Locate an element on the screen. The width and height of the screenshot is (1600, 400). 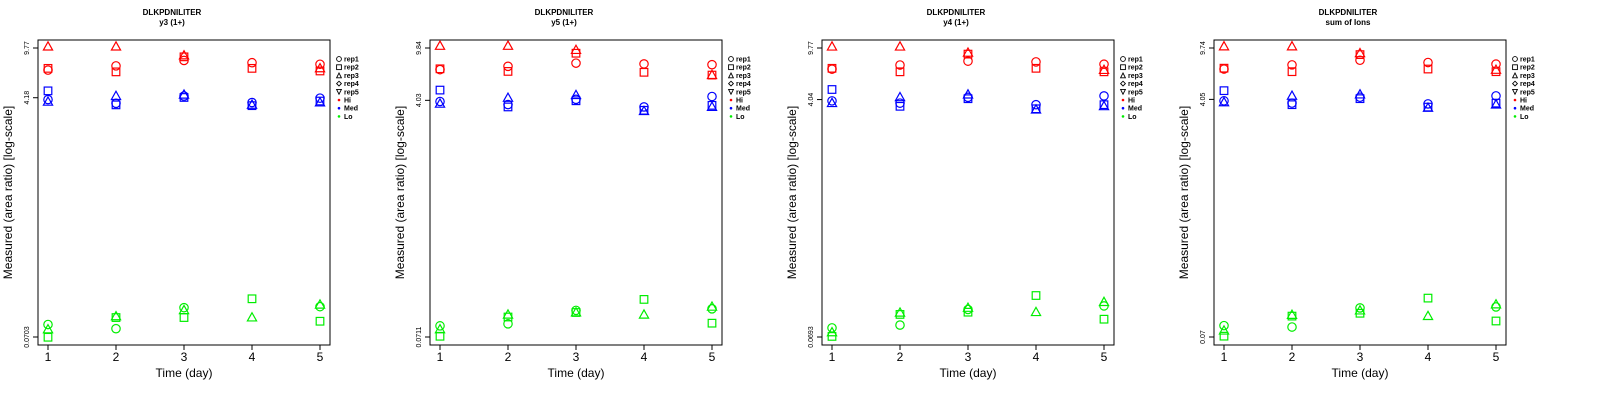
legend-symbol-rep2 is located at coordinates (1515, 67).